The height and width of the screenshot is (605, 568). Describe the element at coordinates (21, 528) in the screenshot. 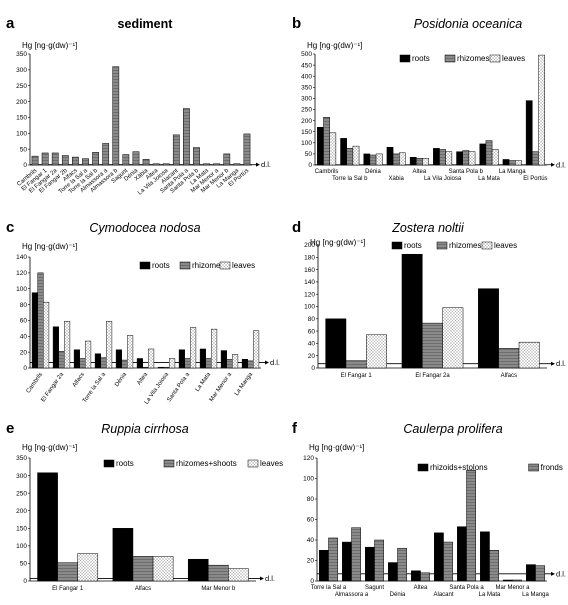

I see `y-tick-label: 150` at that location.